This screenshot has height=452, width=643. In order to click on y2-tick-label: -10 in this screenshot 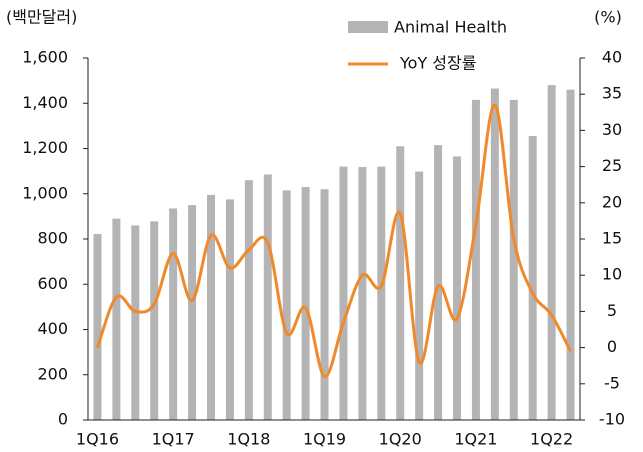, I will do `click(612, 419)`.